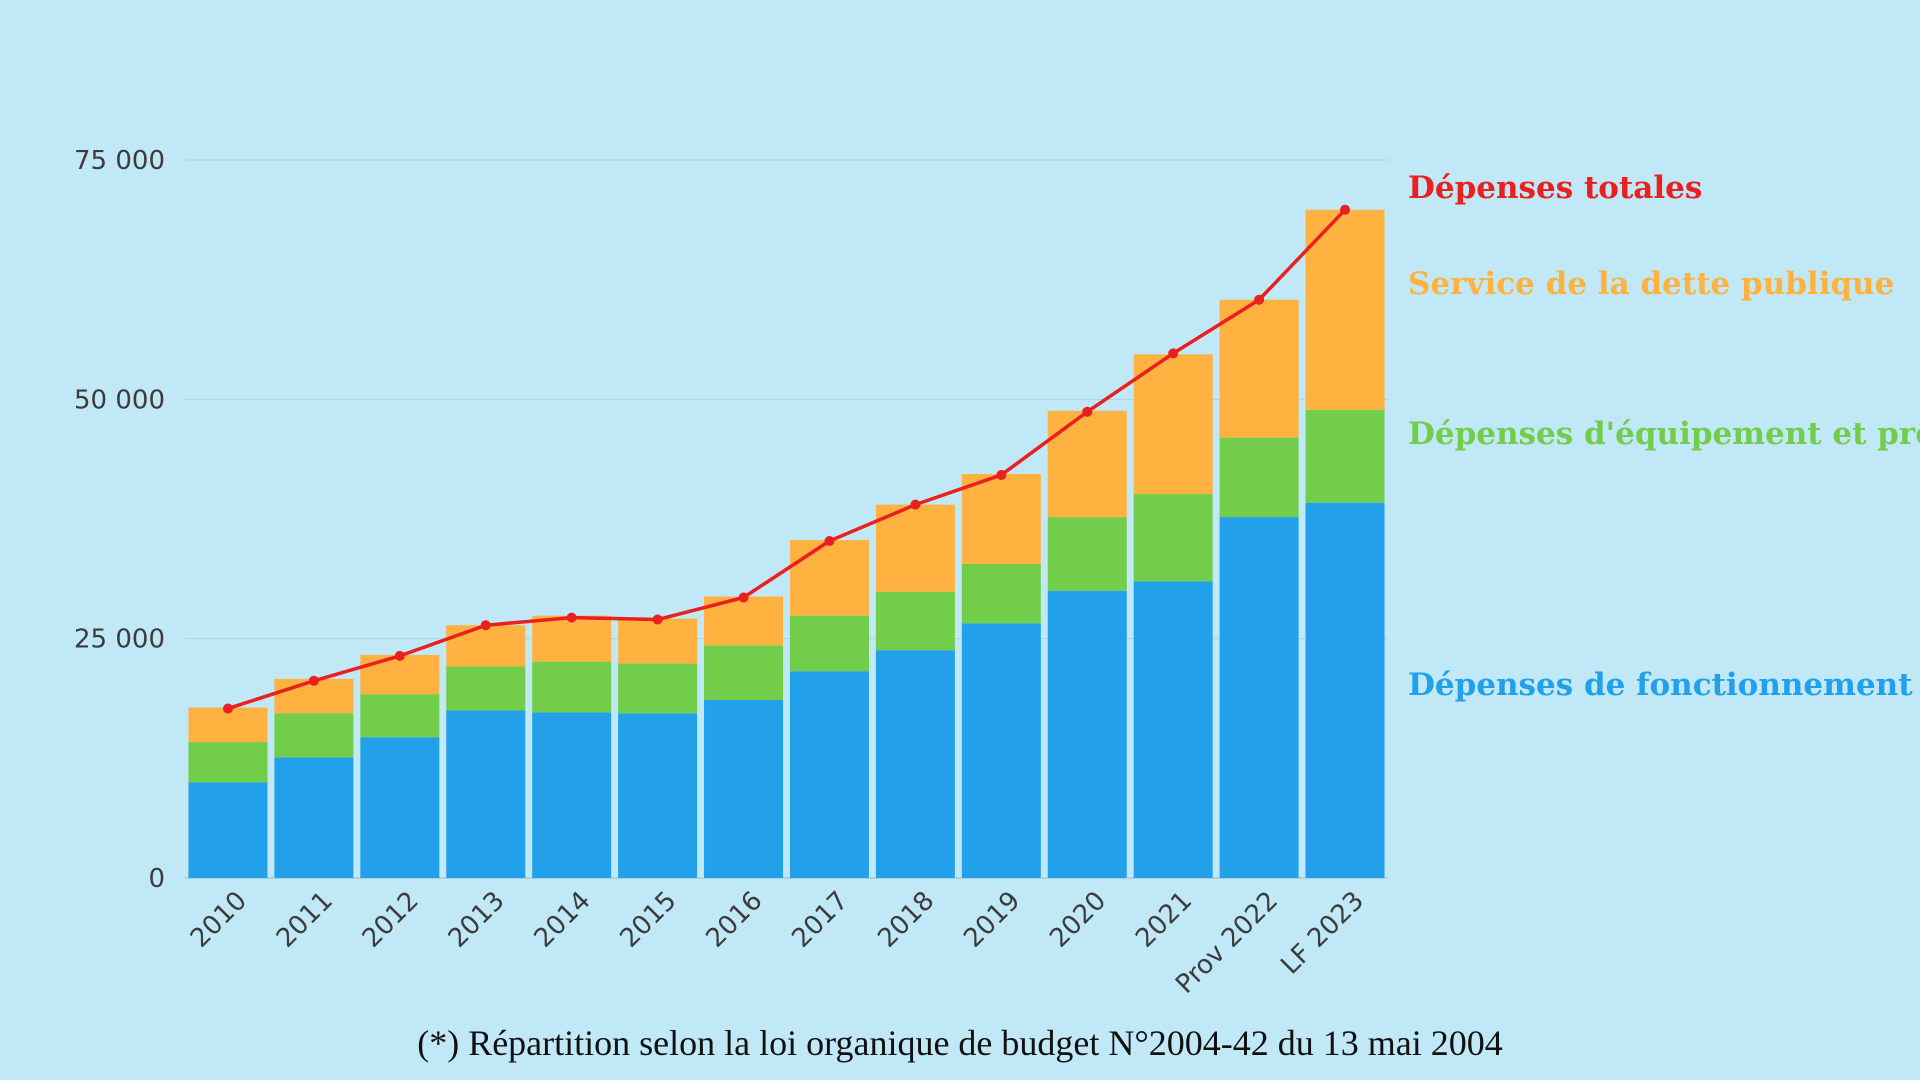 The image size is (1920, 1080). Describe the element at coordinates (119, 400) in the screenshot. I see `y-tick-label: 50 000` at that location.